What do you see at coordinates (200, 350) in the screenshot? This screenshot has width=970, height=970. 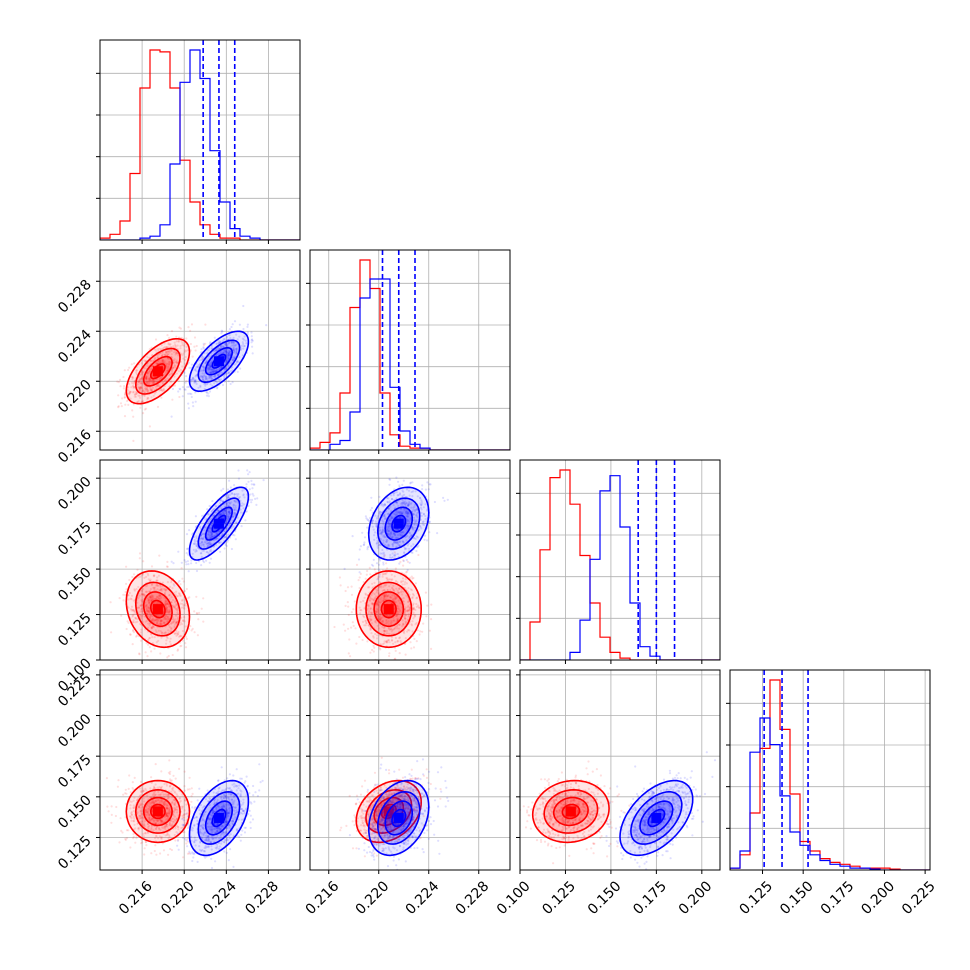 I see `panel-frame` at bounding box center [200, 350].